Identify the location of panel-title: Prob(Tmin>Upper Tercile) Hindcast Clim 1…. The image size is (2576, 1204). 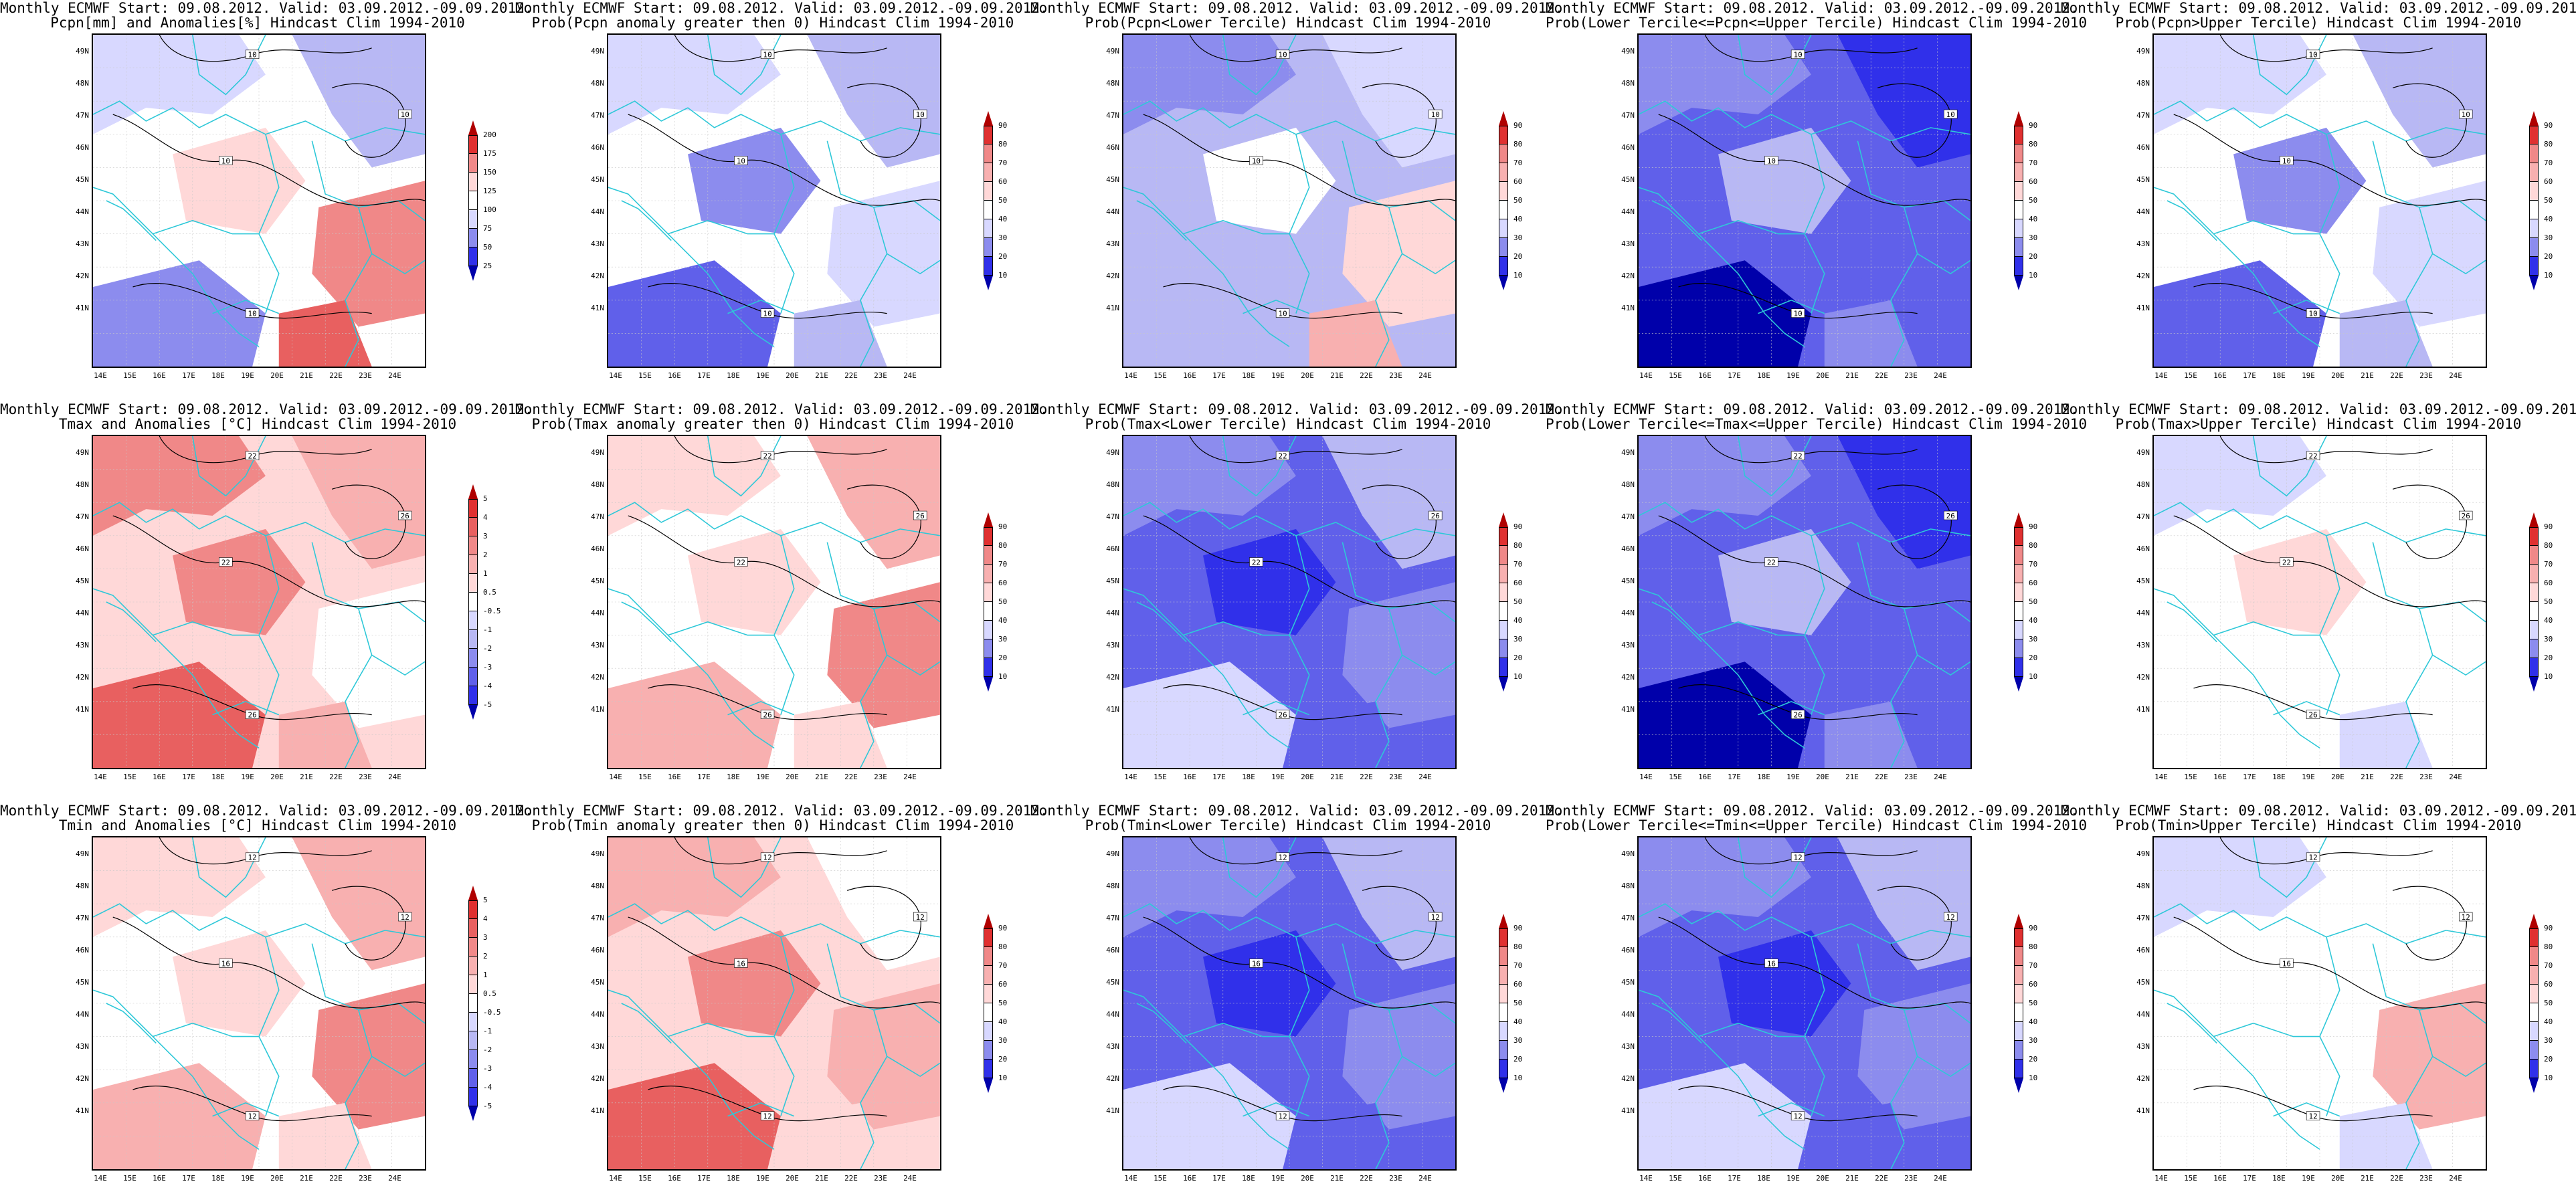
(2318, 825).